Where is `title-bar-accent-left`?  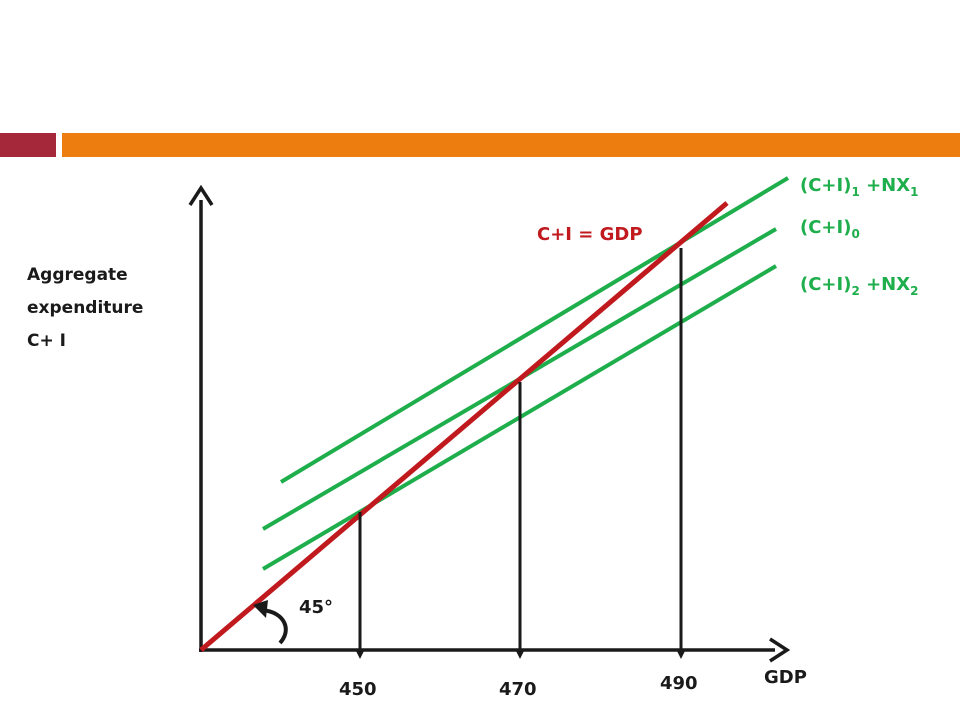 title-bar-accent-left is located at coordinates (28, 145).